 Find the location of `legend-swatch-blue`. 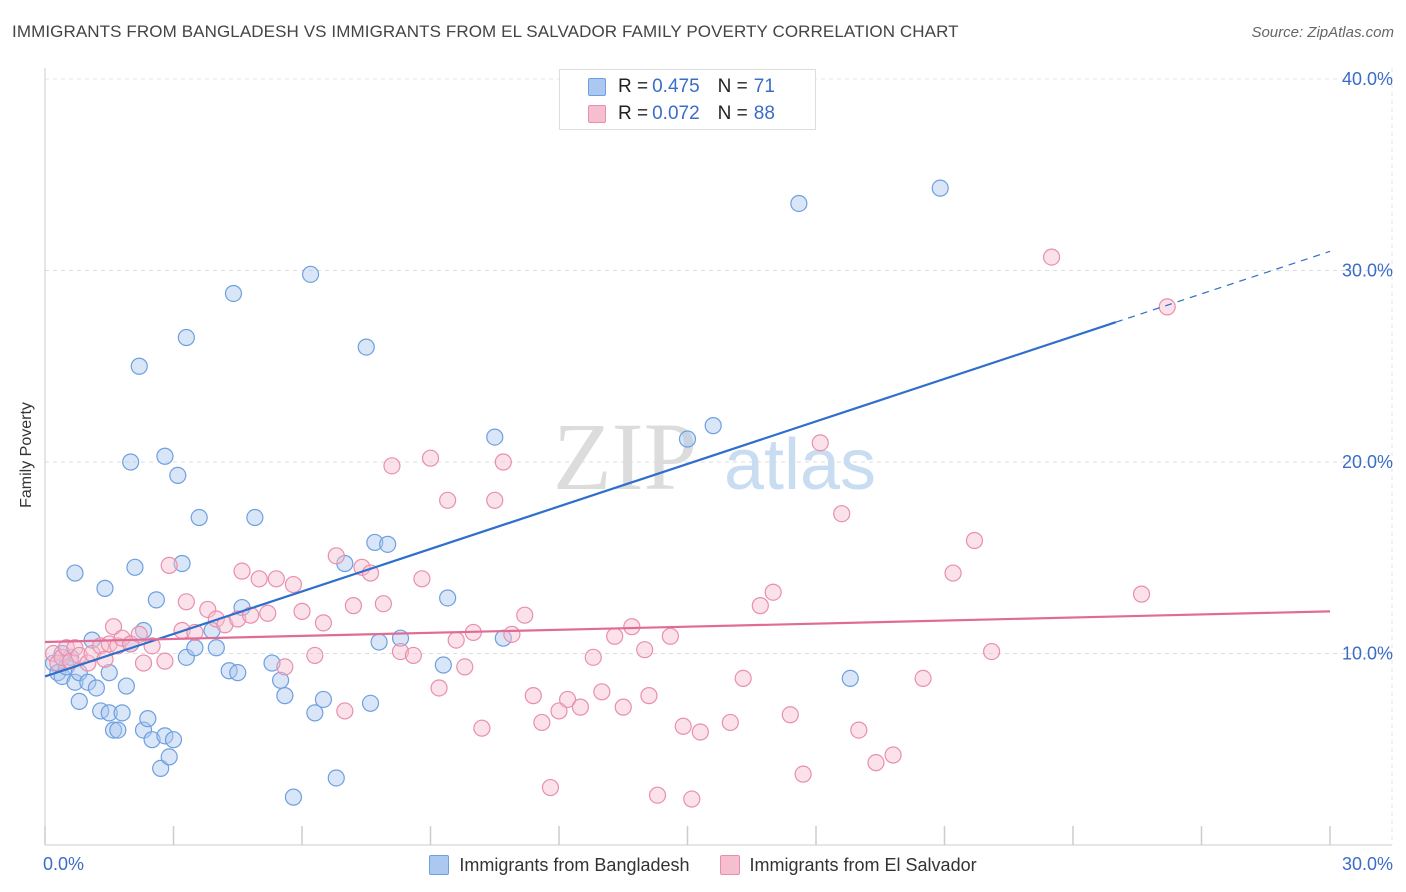

legend-swatch-blue is located at coordinates (597, 87).